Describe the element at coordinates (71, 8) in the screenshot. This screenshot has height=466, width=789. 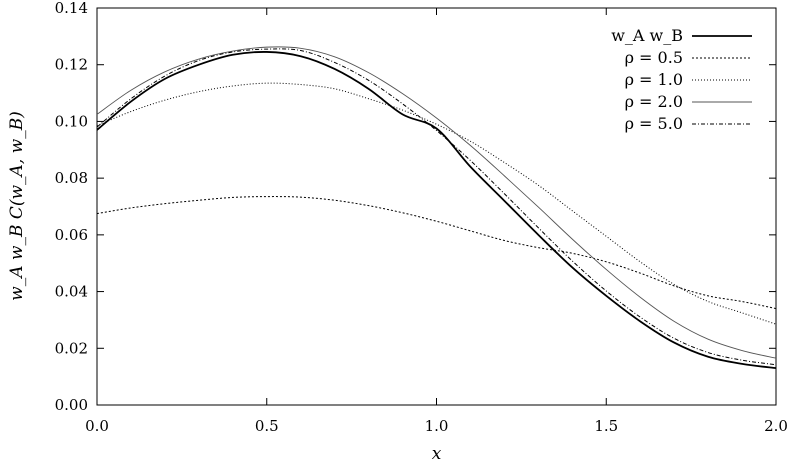
I see `y-tick-label: 0.14` at that location.